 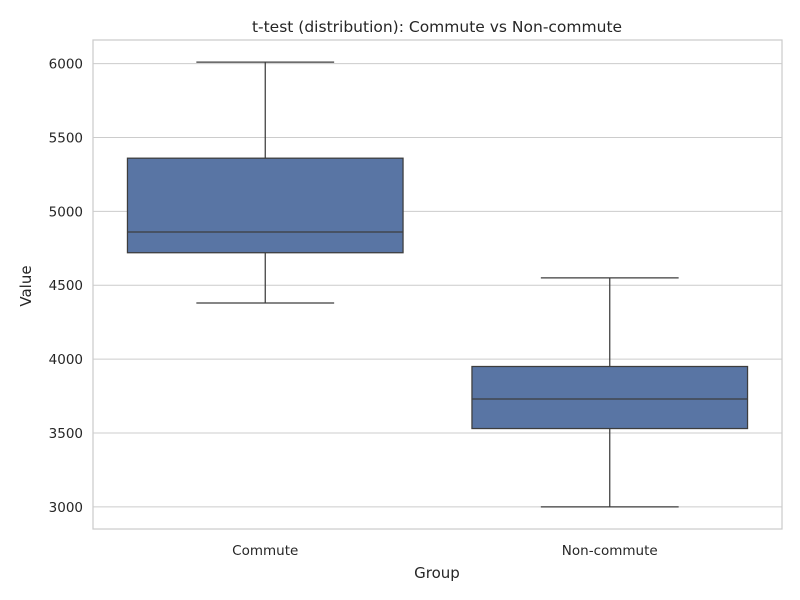 What do you see at coordinates (66, 360) in the screenshot?
I see `y-tick-label: 4000` at bounding box center [66, 360].